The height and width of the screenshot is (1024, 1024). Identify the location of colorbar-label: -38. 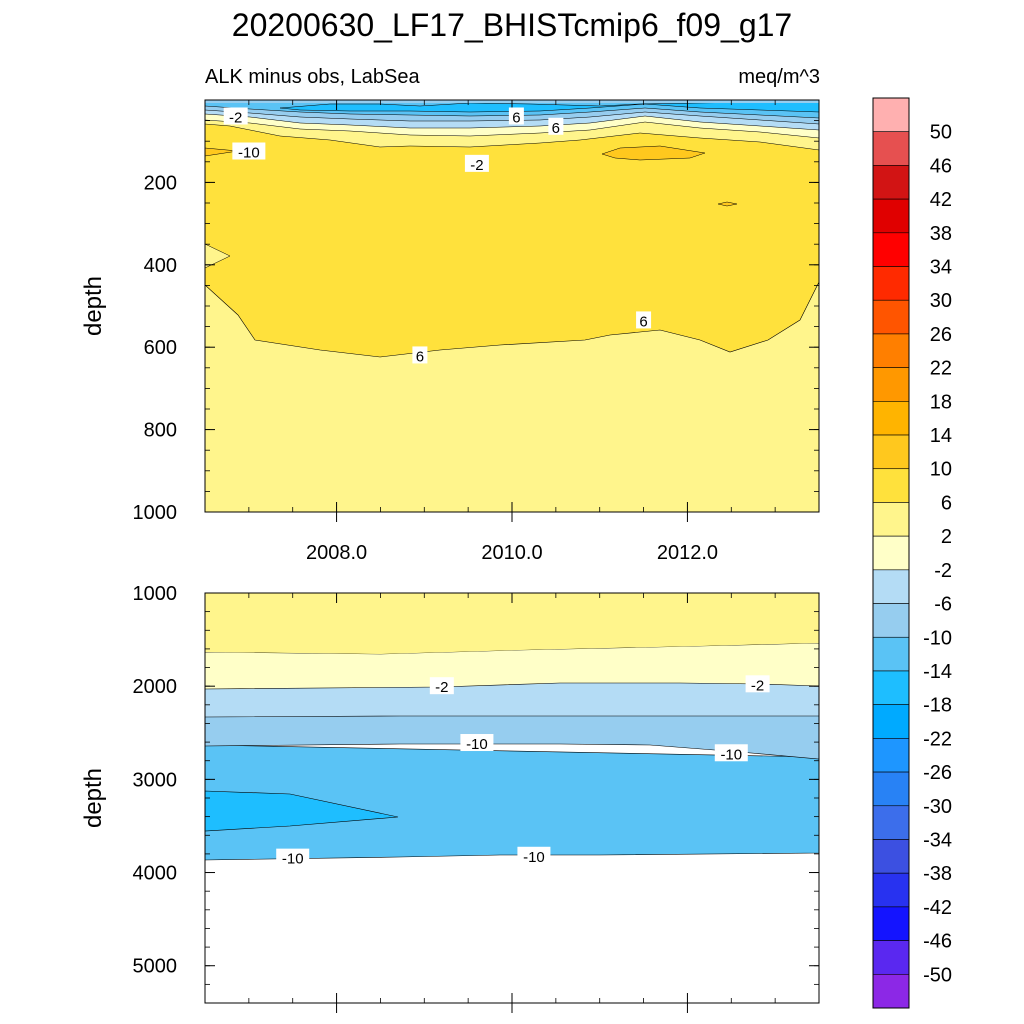
(937, 874).